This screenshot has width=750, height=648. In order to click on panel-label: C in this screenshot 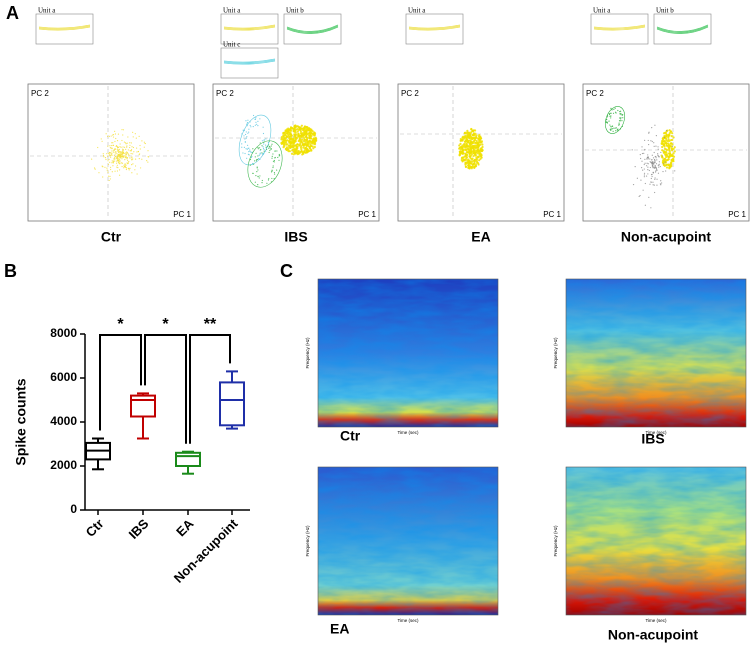, I will do `click(286, 271)`.